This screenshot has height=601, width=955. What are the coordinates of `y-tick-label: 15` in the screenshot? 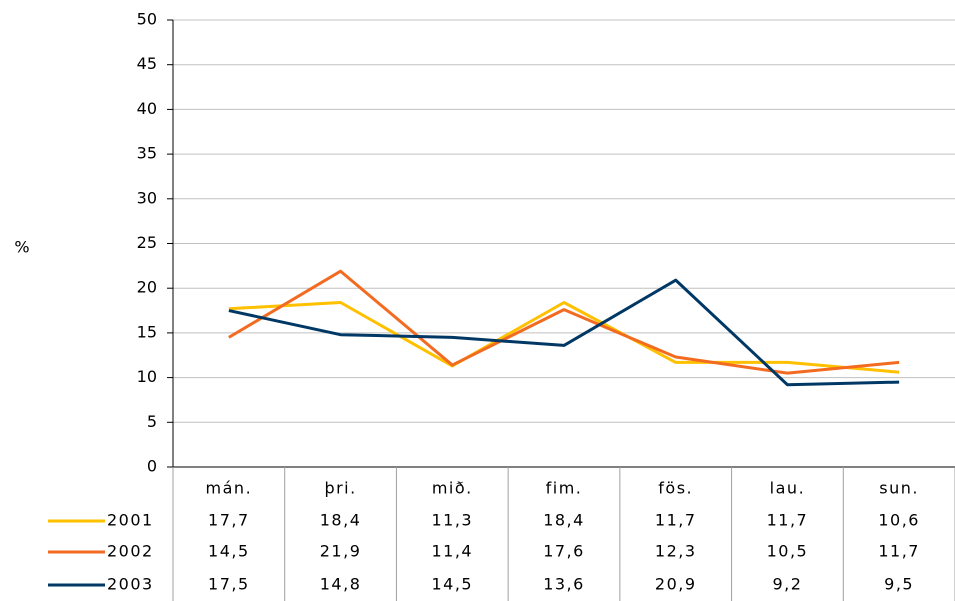 It's located at (147, 331).